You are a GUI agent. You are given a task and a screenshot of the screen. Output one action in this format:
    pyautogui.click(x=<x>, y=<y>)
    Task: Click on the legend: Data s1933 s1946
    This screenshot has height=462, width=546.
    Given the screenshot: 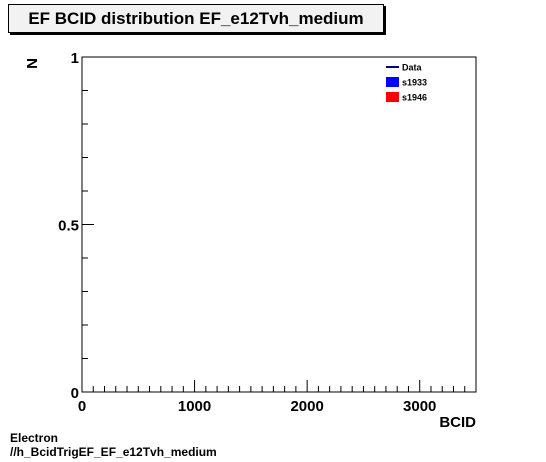 What is the action you would take?
    pyautogui.click(x=406, y=83)
    